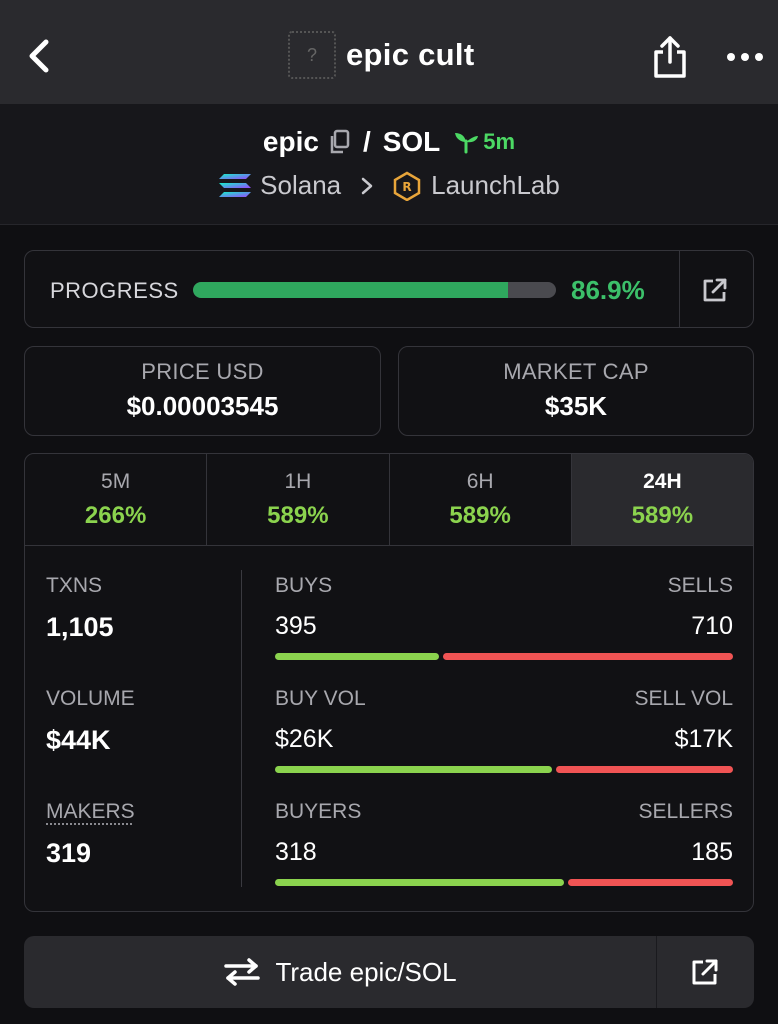 The height and width of the screenshot is (1024, 778). Describe the element at coordinates (242, 972) in the screenshot. I see `swap-arrows-icon` at that location.